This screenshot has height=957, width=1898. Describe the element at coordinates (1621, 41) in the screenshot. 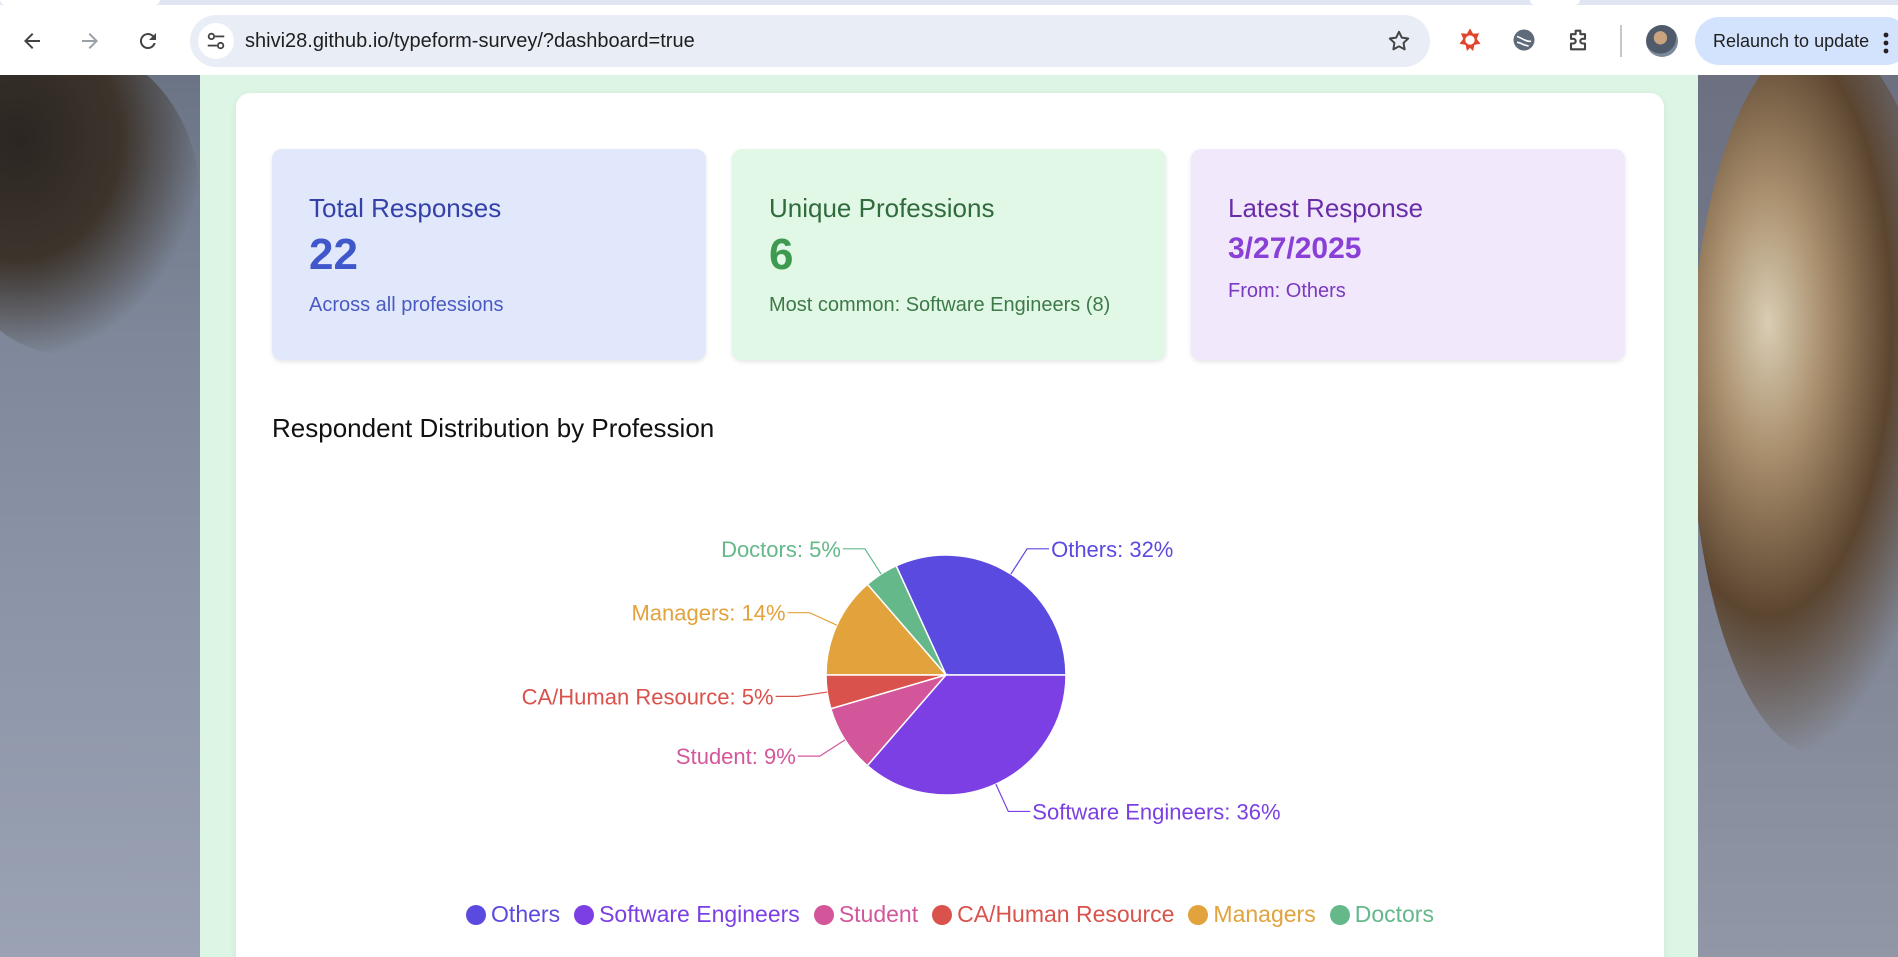

I see `toolbar-divider` at that location.